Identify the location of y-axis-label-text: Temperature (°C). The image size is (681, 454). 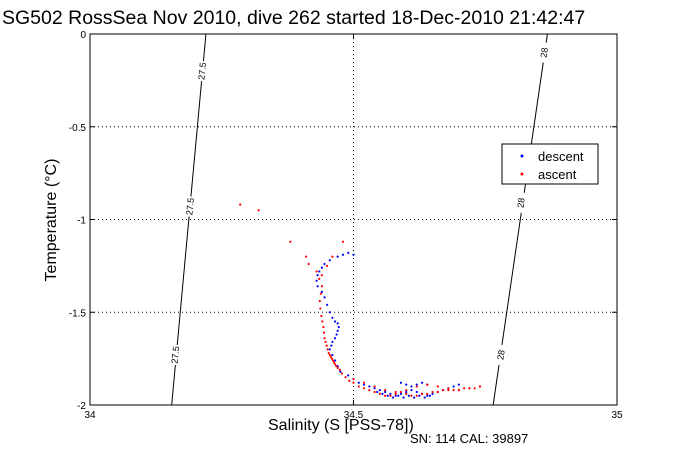
(51, 220).